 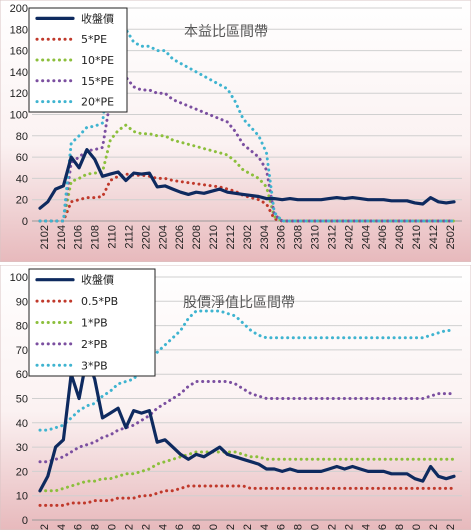 I want to click on y-tick-label: 70, so click(x=22, y=351).